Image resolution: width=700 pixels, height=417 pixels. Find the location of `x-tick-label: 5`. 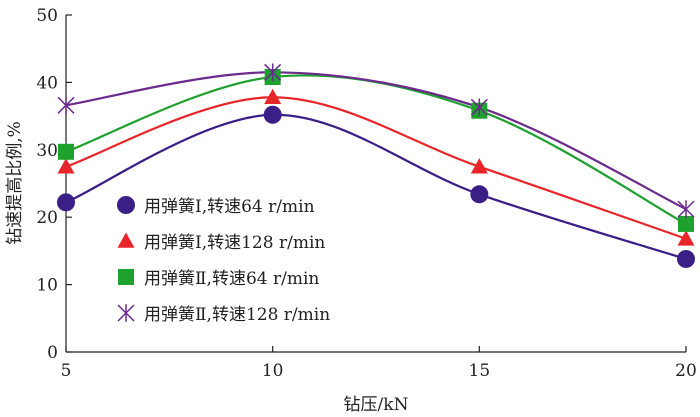

x-tick-label: 5 is located at coordinates (66, 371).